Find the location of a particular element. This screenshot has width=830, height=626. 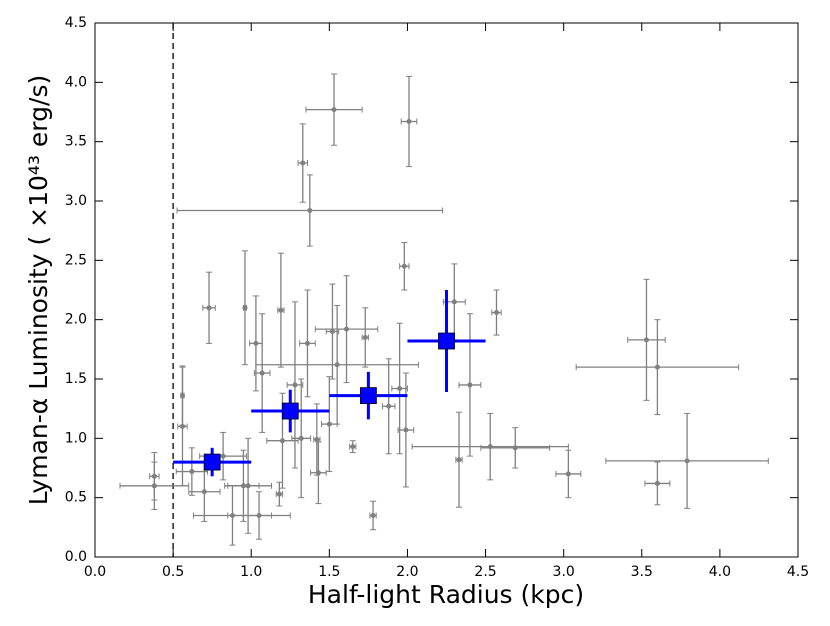

x-axis-label: Half-light Radius (kpc) is located at coordinates (446, 594).